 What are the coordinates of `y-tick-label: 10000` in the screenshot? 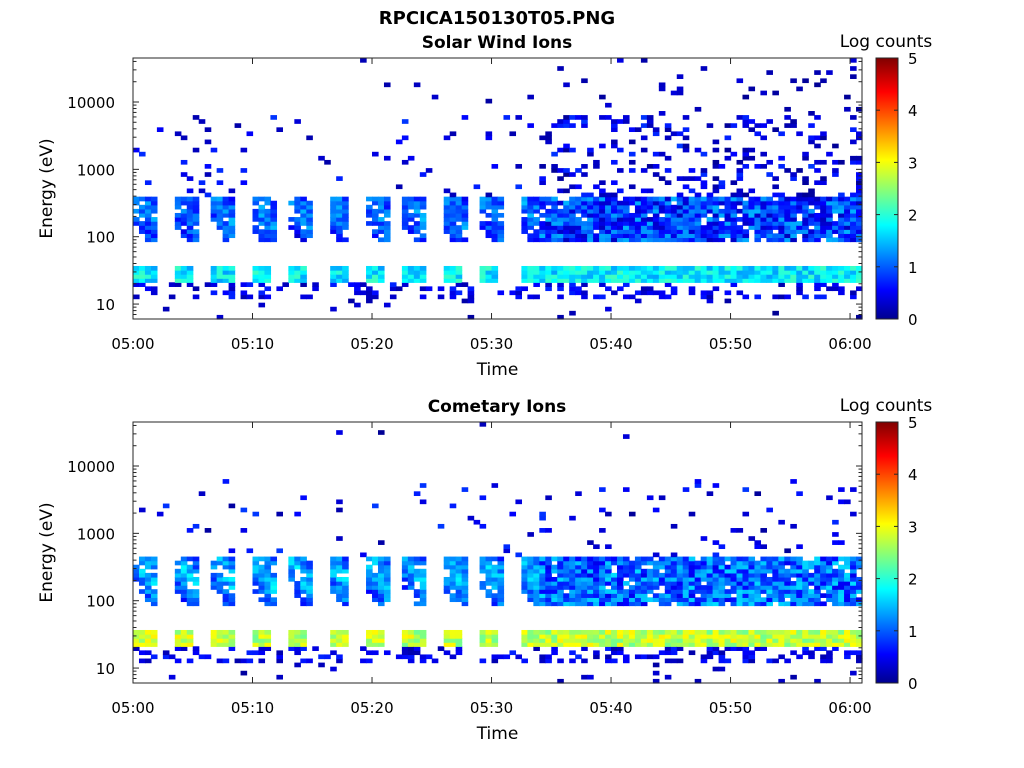 It's located at (91, 467).